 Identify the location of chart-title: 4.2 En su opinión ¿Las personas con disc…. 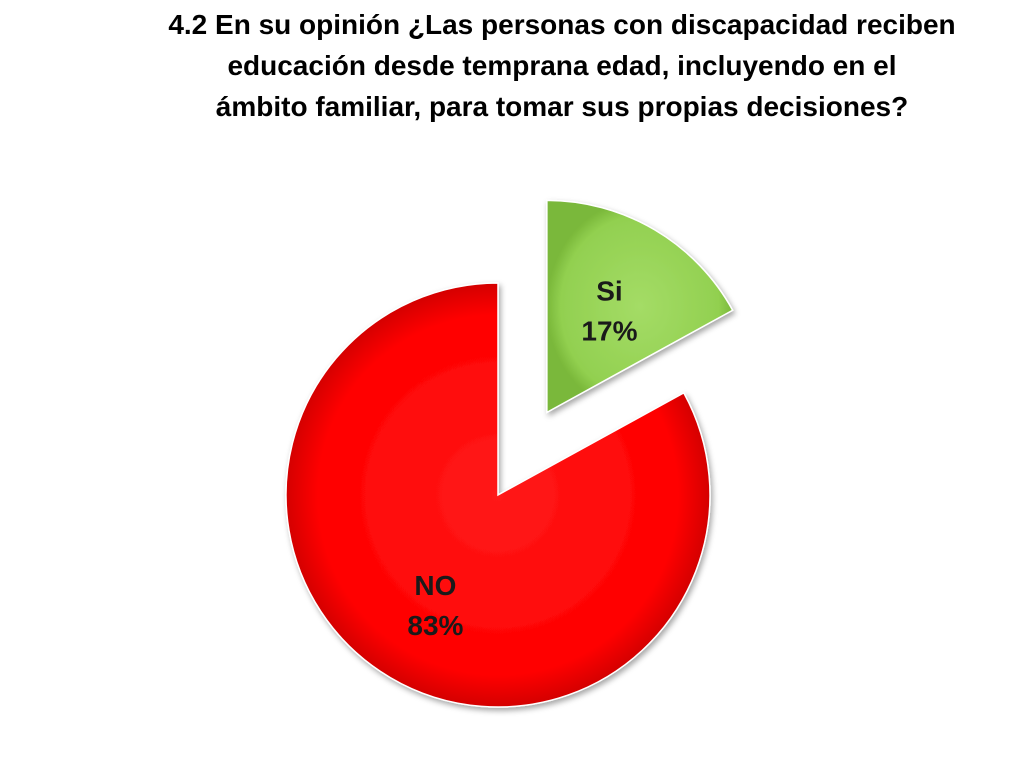
(562, 65).